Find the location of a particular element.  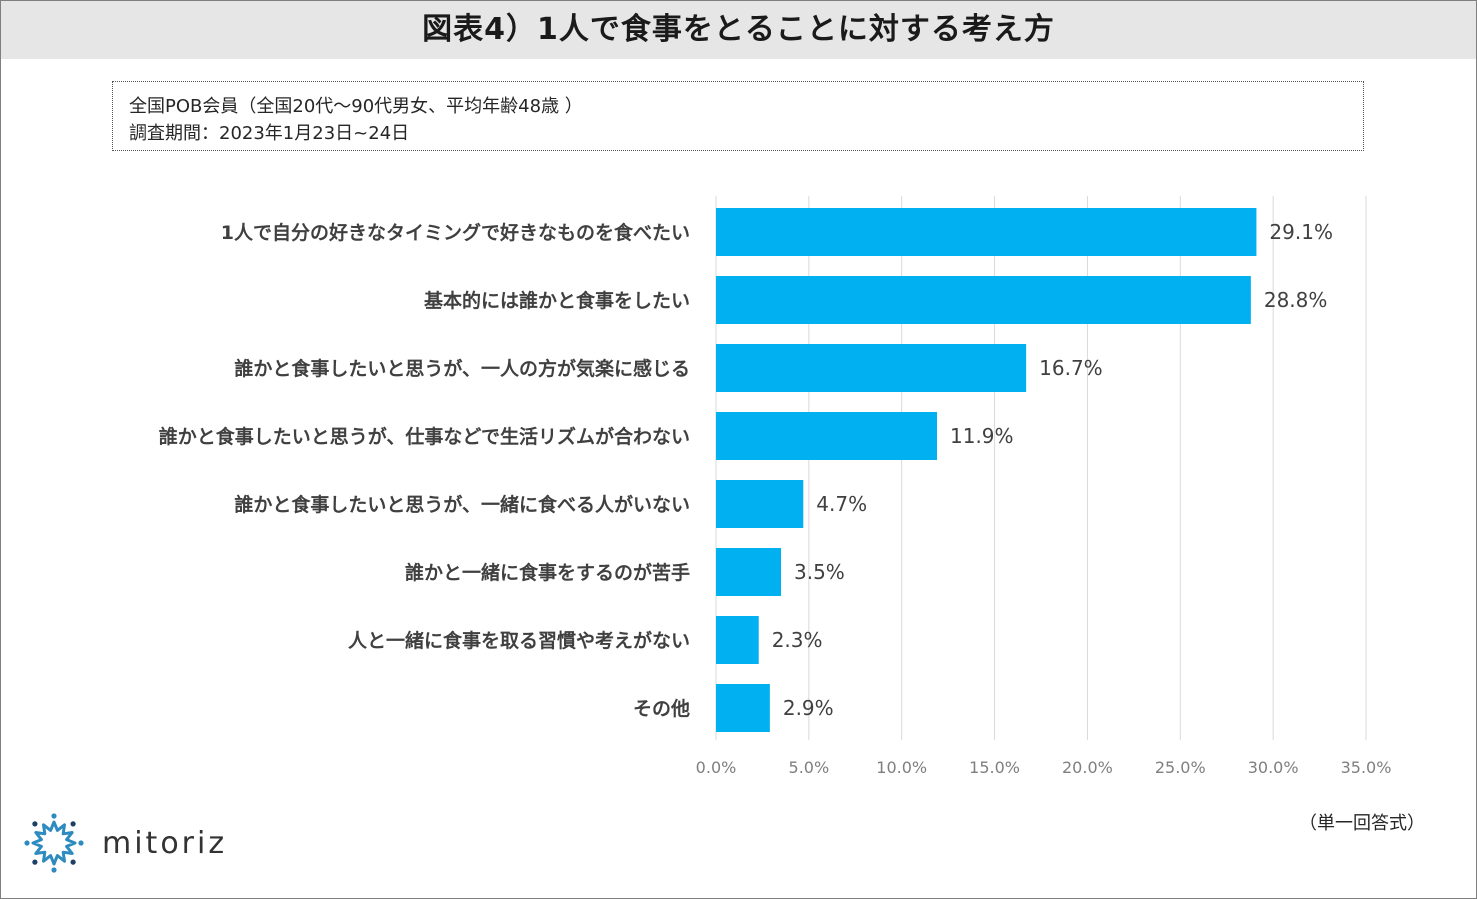

value-label-0: 29.1% is located at coordinates (1301, 232).